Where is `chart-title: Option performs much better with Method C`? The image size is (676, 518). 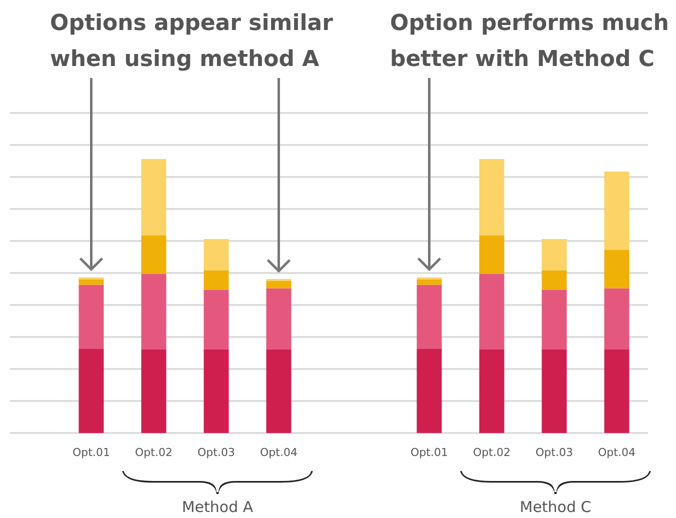
chart-title: Option performs much better with Method C is located at coordinates (529, 41).